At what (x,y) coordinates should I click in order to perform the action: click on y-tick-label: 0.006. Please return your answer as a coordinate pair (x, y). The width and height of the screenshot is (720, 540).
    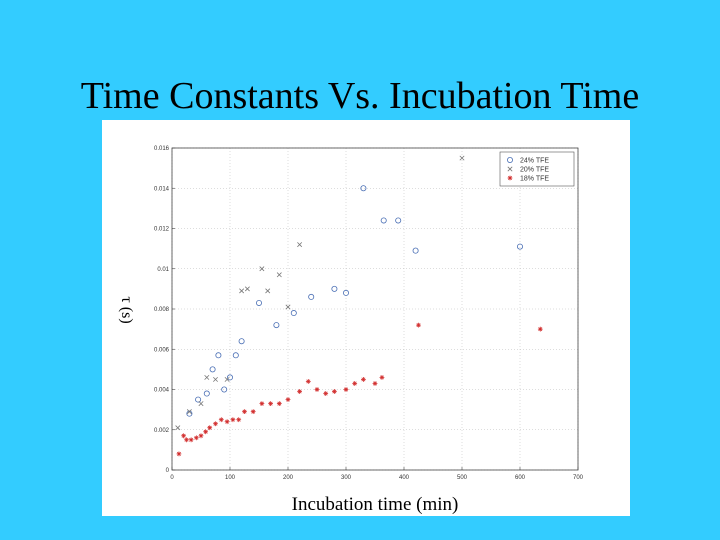
    Looking at the image, I should click on (162, 350).